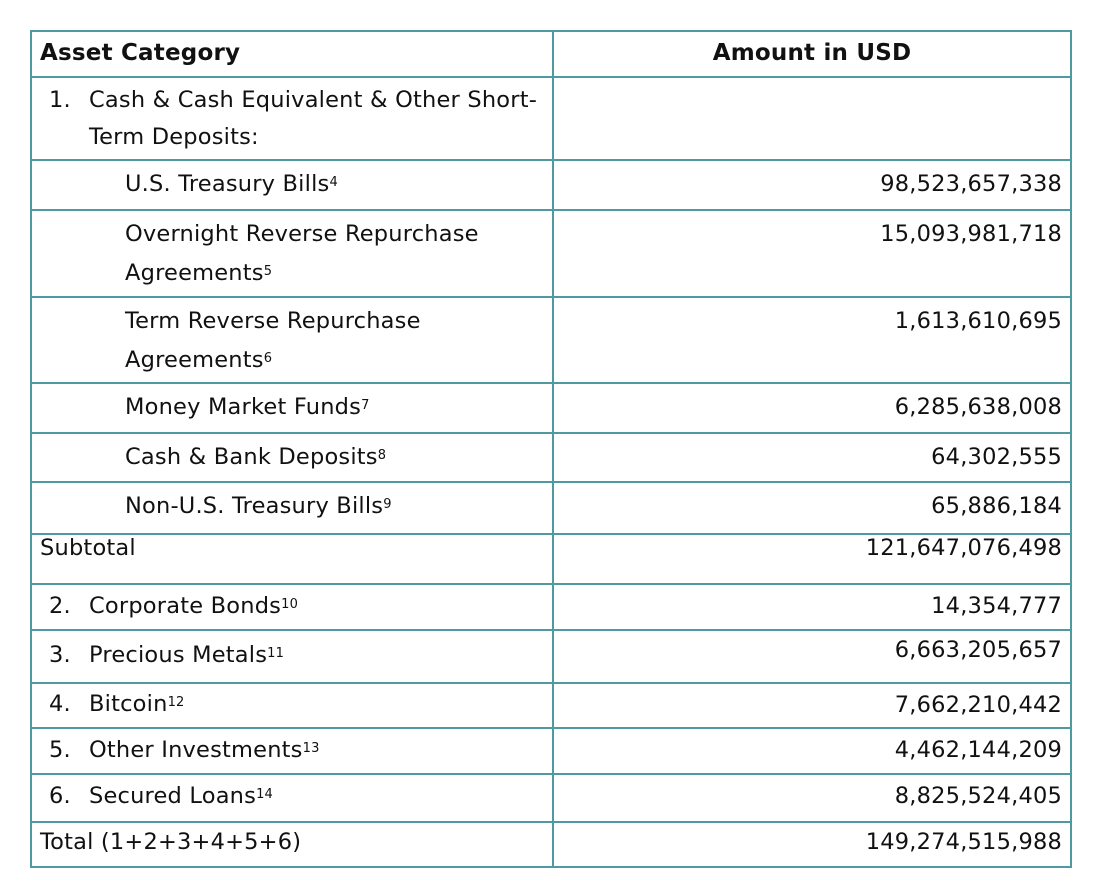 The height and width of the screenshot is (896, 1096). I want to click on subtotal-row: Subtotal 121,647,076,498, so click(551, 559).